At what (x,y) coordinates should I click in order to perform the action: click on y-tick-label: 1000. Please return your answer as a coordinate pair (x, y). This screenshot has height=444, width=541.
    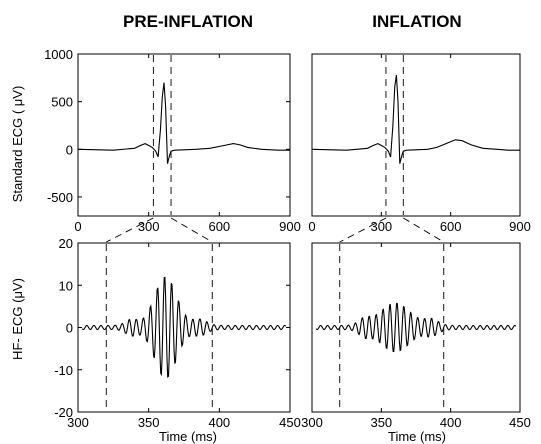
    Looking at the image, I should click on (58, 54).